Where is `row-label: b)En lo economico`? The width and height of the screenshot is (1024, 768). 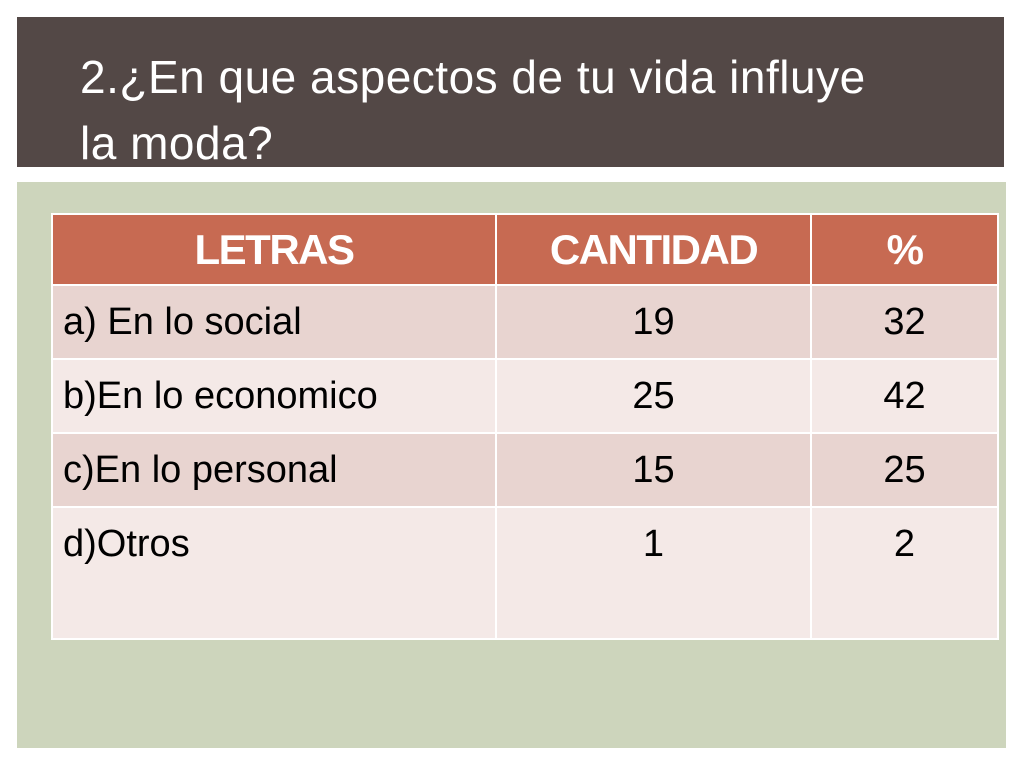 row-label: b)En lo economico is located at coordinates (274, 396).